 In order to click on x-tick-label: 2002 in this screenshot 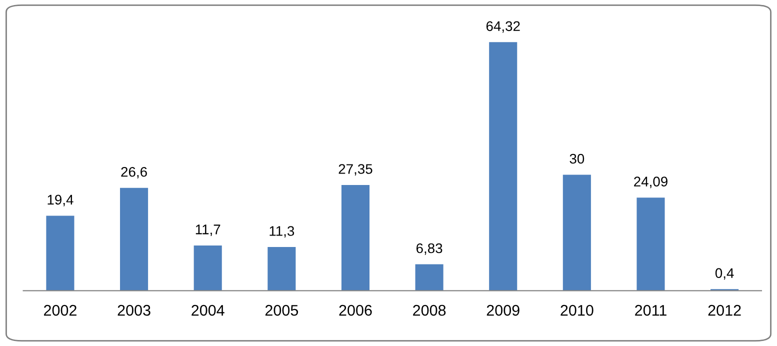, I will do `click(60, 310)`.